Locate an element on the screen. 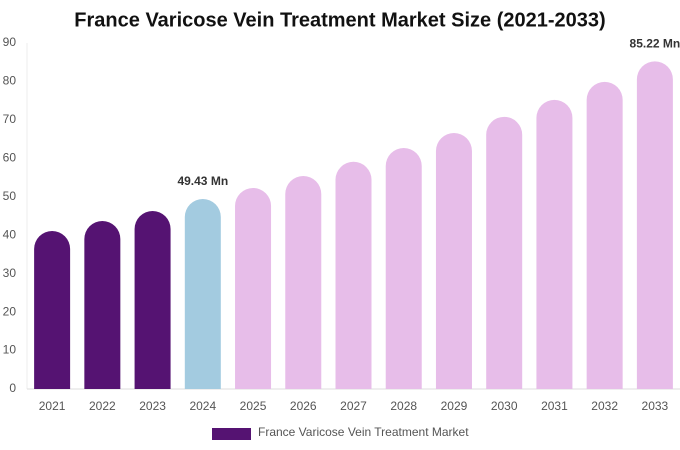  y-tick-label: 20 is located at coordinates (10, 311).